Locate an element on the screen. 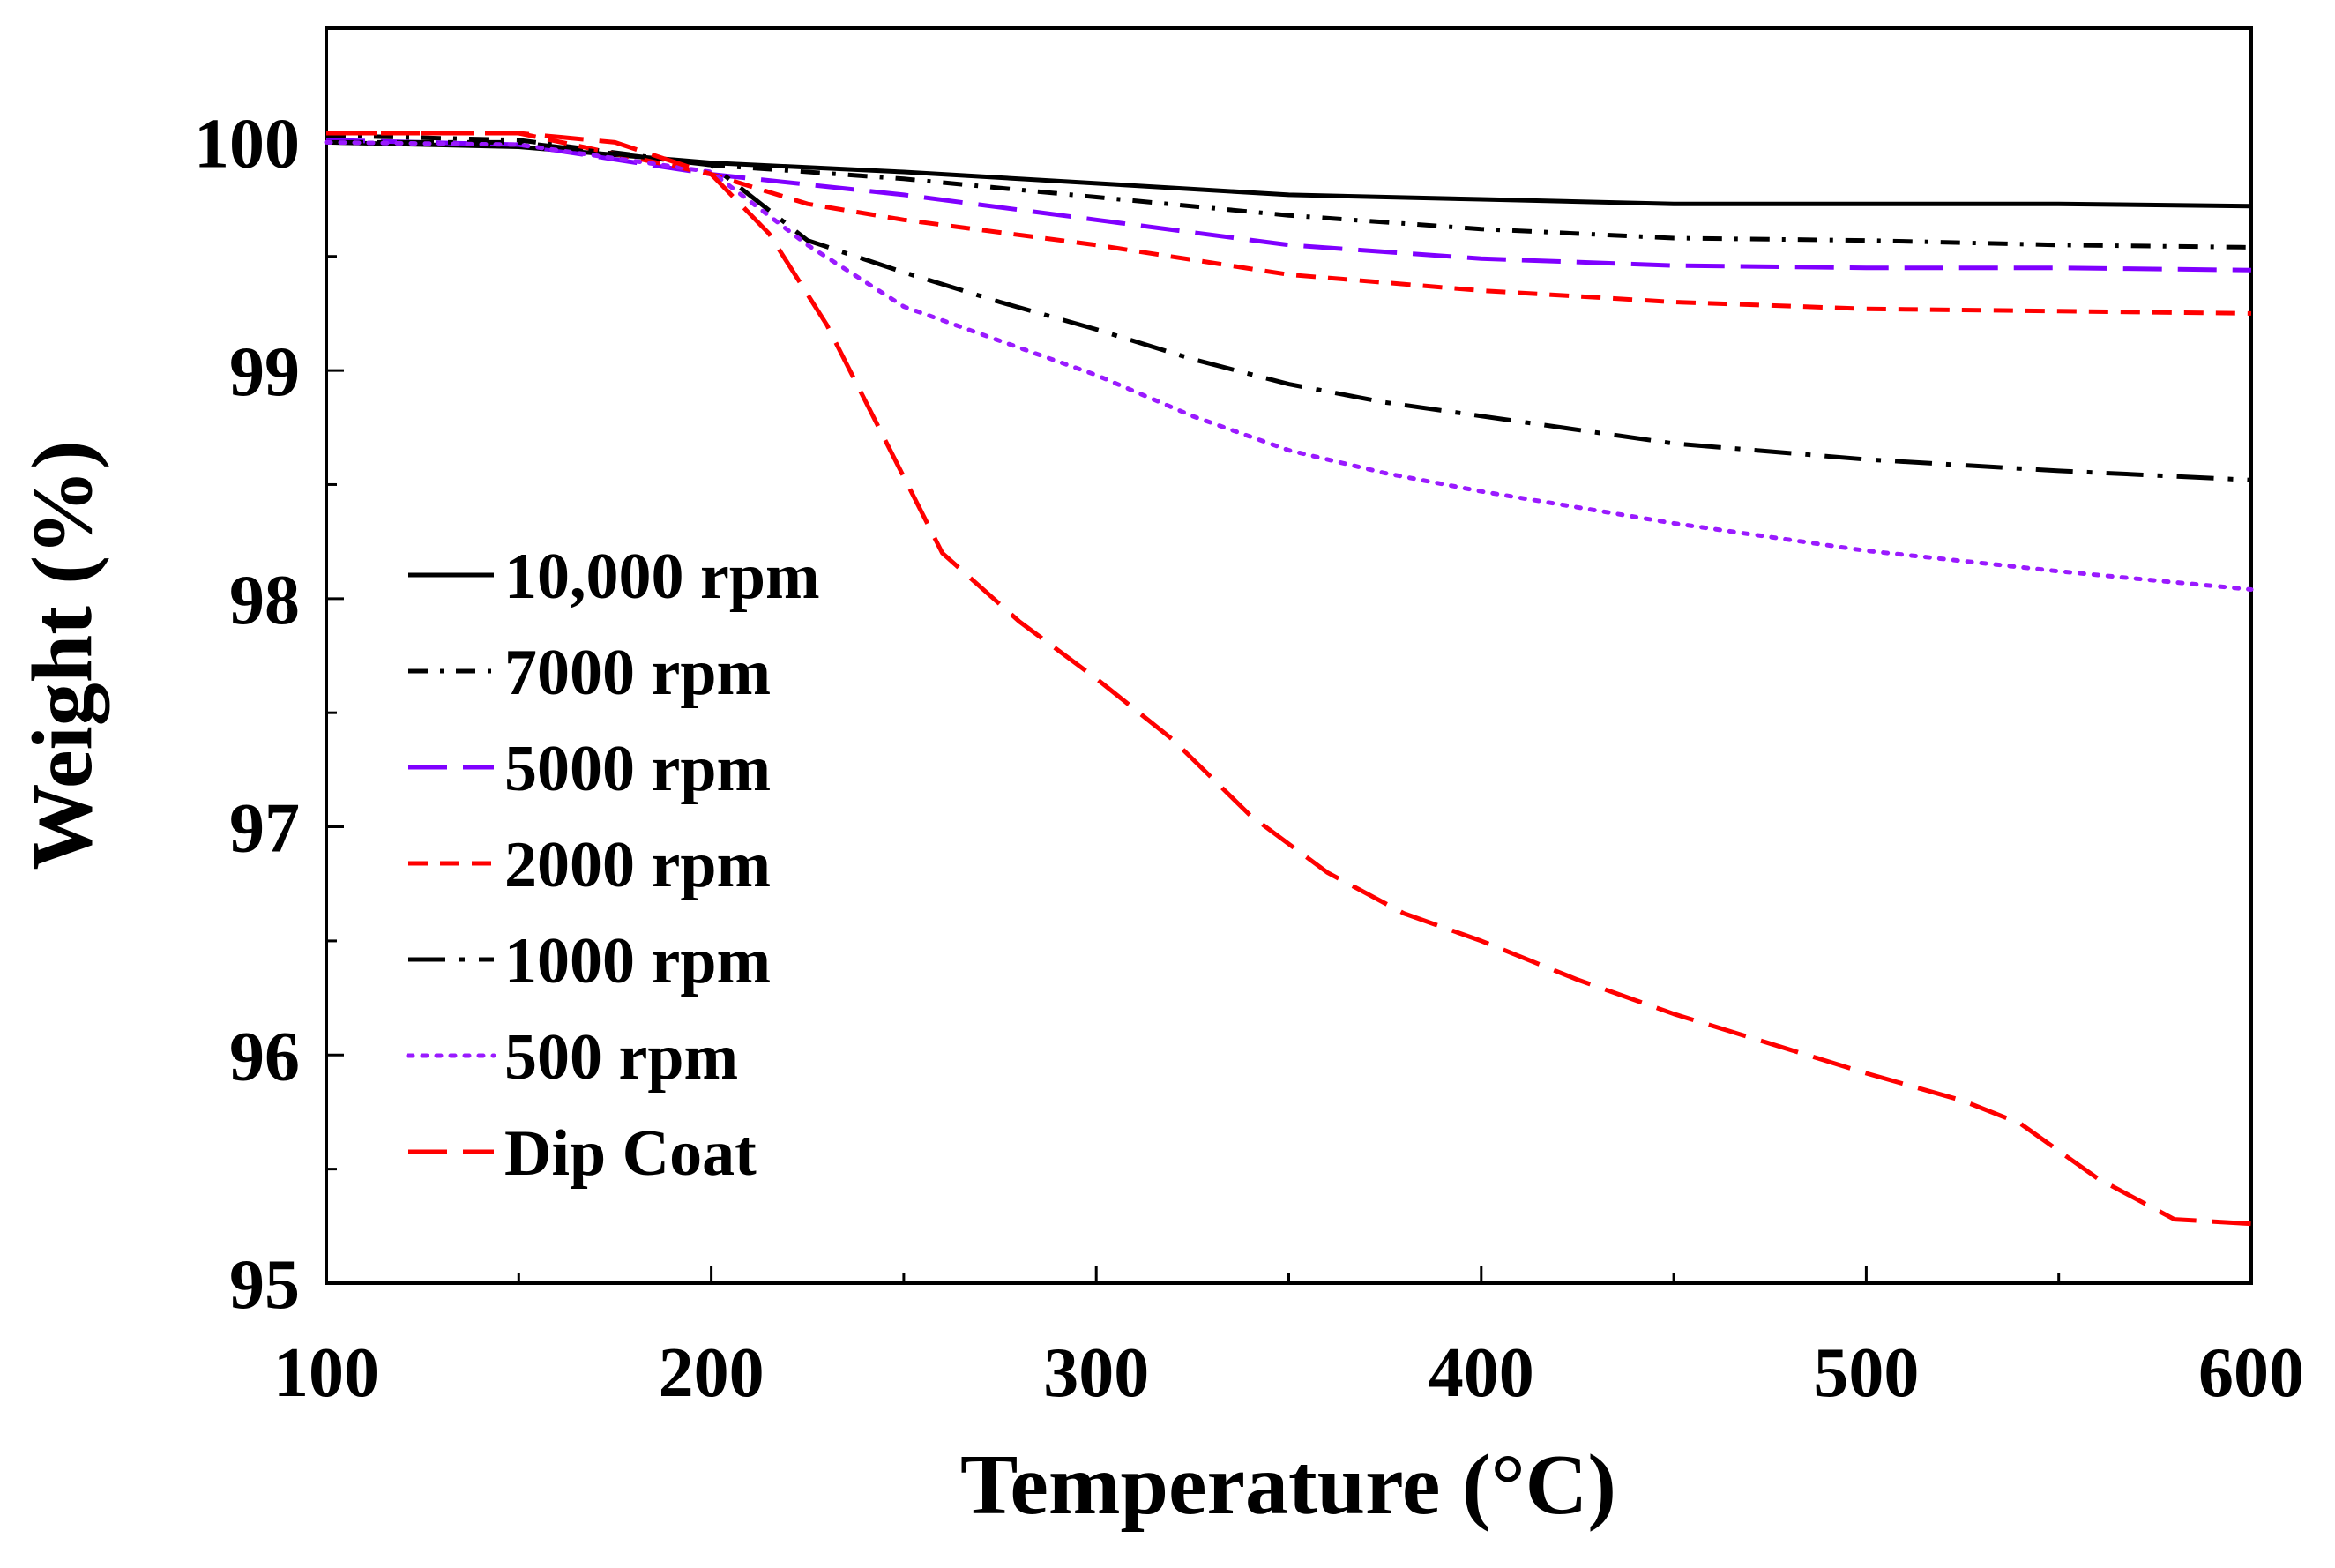 The image size is (2335, 1568). x-tick-label: 200 is located at coordinates (712, 1373).